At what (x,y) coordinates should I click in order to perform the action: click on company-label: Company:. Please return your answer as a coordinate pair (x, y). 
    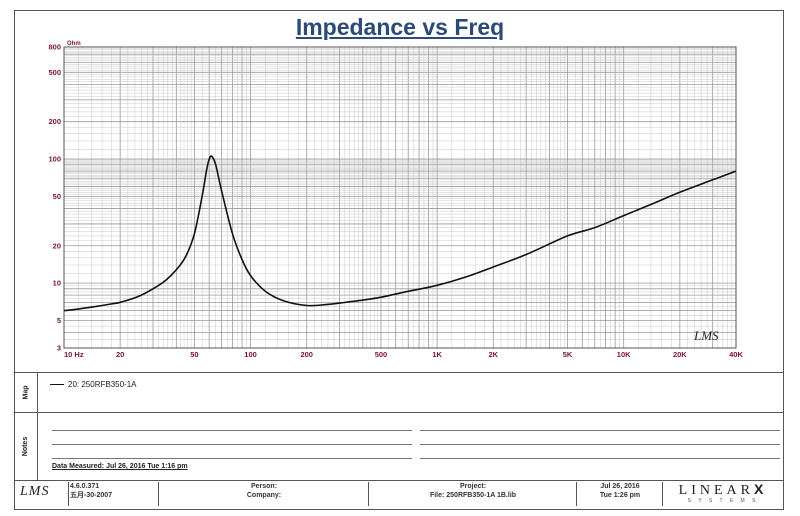
    Looking at the image, I should click on (264, 495).